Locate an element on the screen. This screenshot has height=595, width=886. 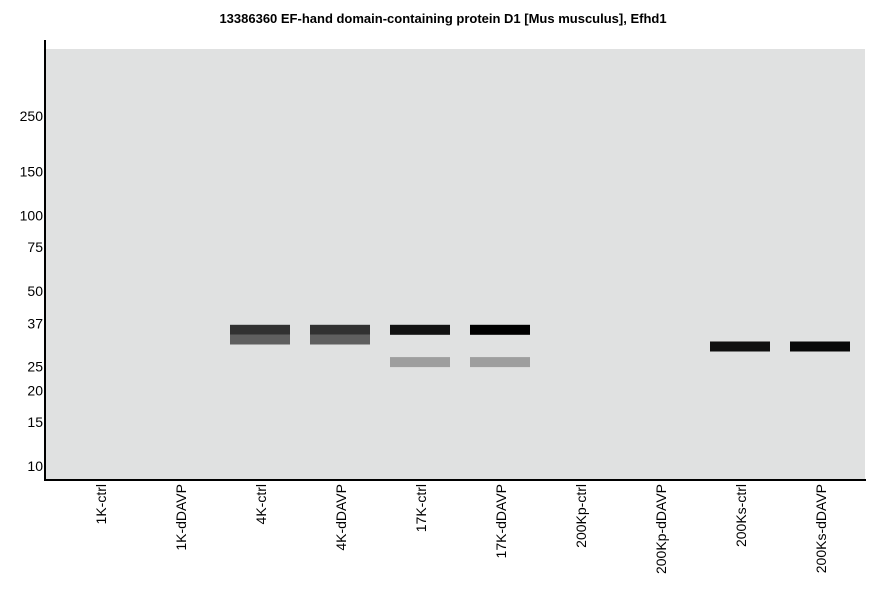
y-tick-label: 25 is located at coordinates (35, 366).